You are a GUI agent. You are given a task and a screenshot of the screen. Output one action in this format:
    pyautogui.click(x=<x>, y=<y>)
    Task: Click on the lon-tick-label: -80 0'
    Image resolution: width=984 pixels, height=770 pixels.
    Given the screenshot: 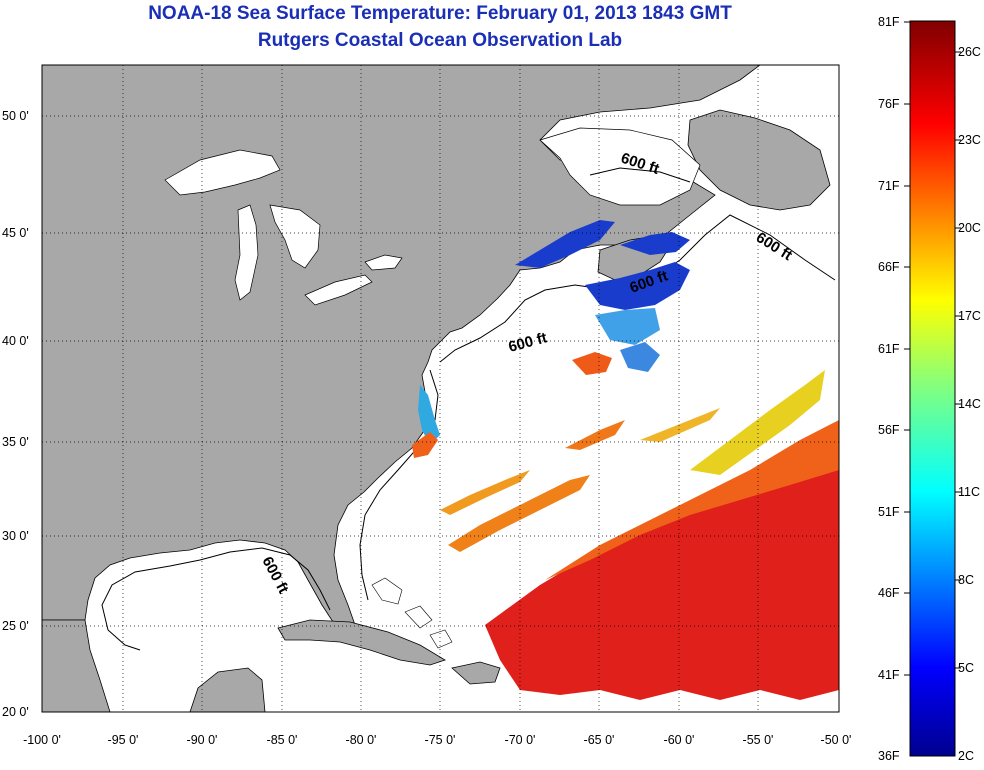 What is the action you would take?
    pyautogui.click(x=361, y=740)
    